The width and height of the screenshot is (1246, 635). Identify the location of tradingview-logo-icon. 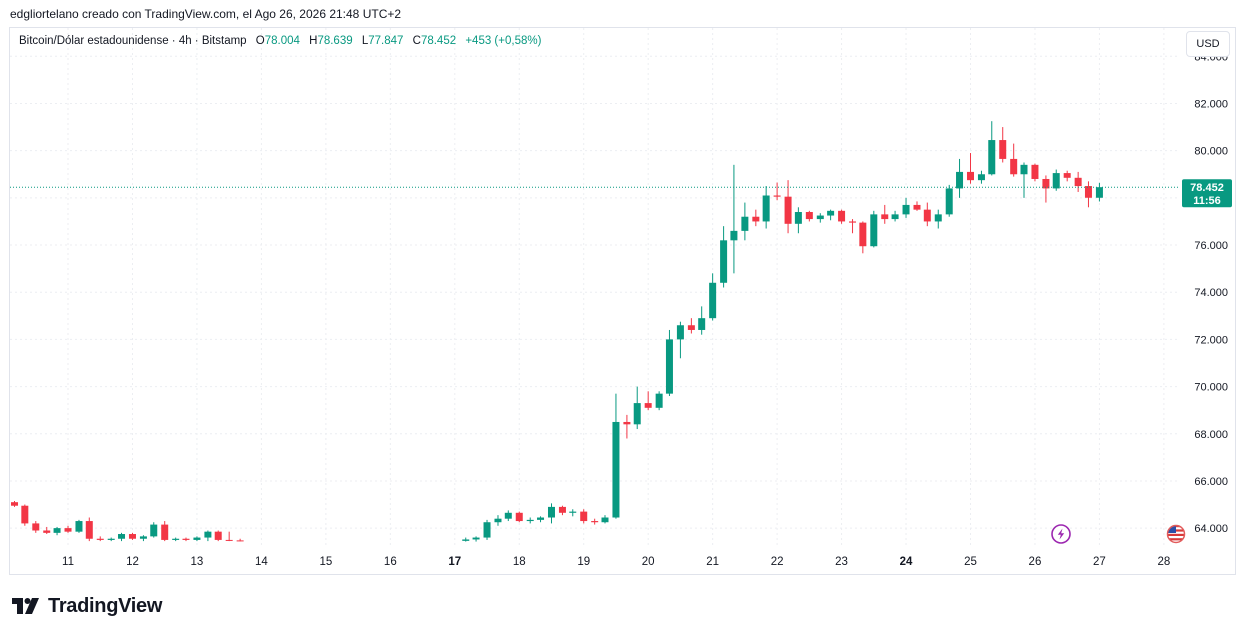
(25, 606).